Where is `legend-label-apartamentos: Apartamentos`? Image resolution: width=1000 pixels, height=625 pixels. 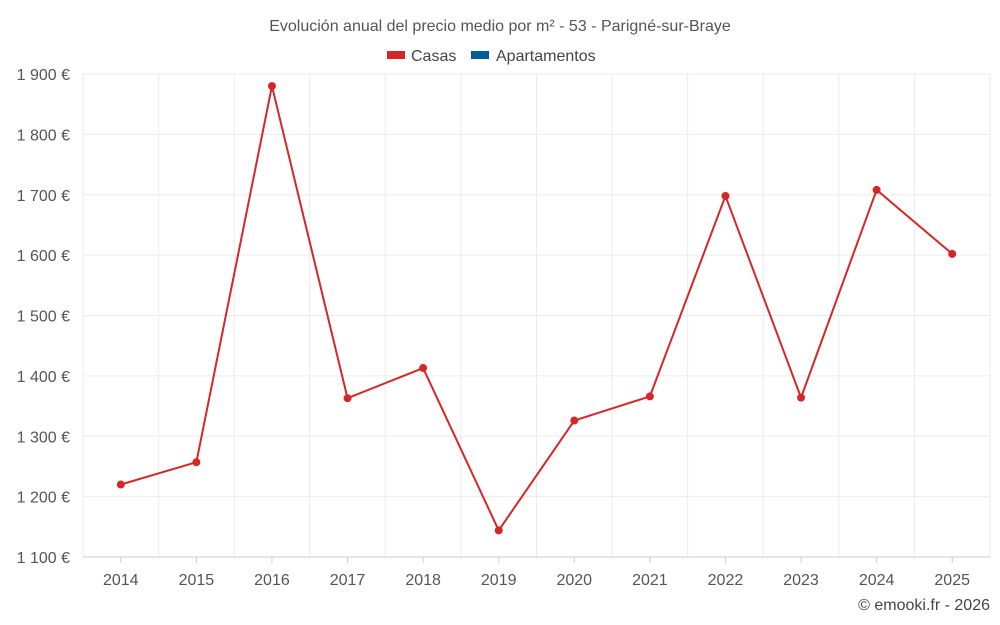 legend-label-apartamentos: Apartamentos is located at coordinates (546, 56).